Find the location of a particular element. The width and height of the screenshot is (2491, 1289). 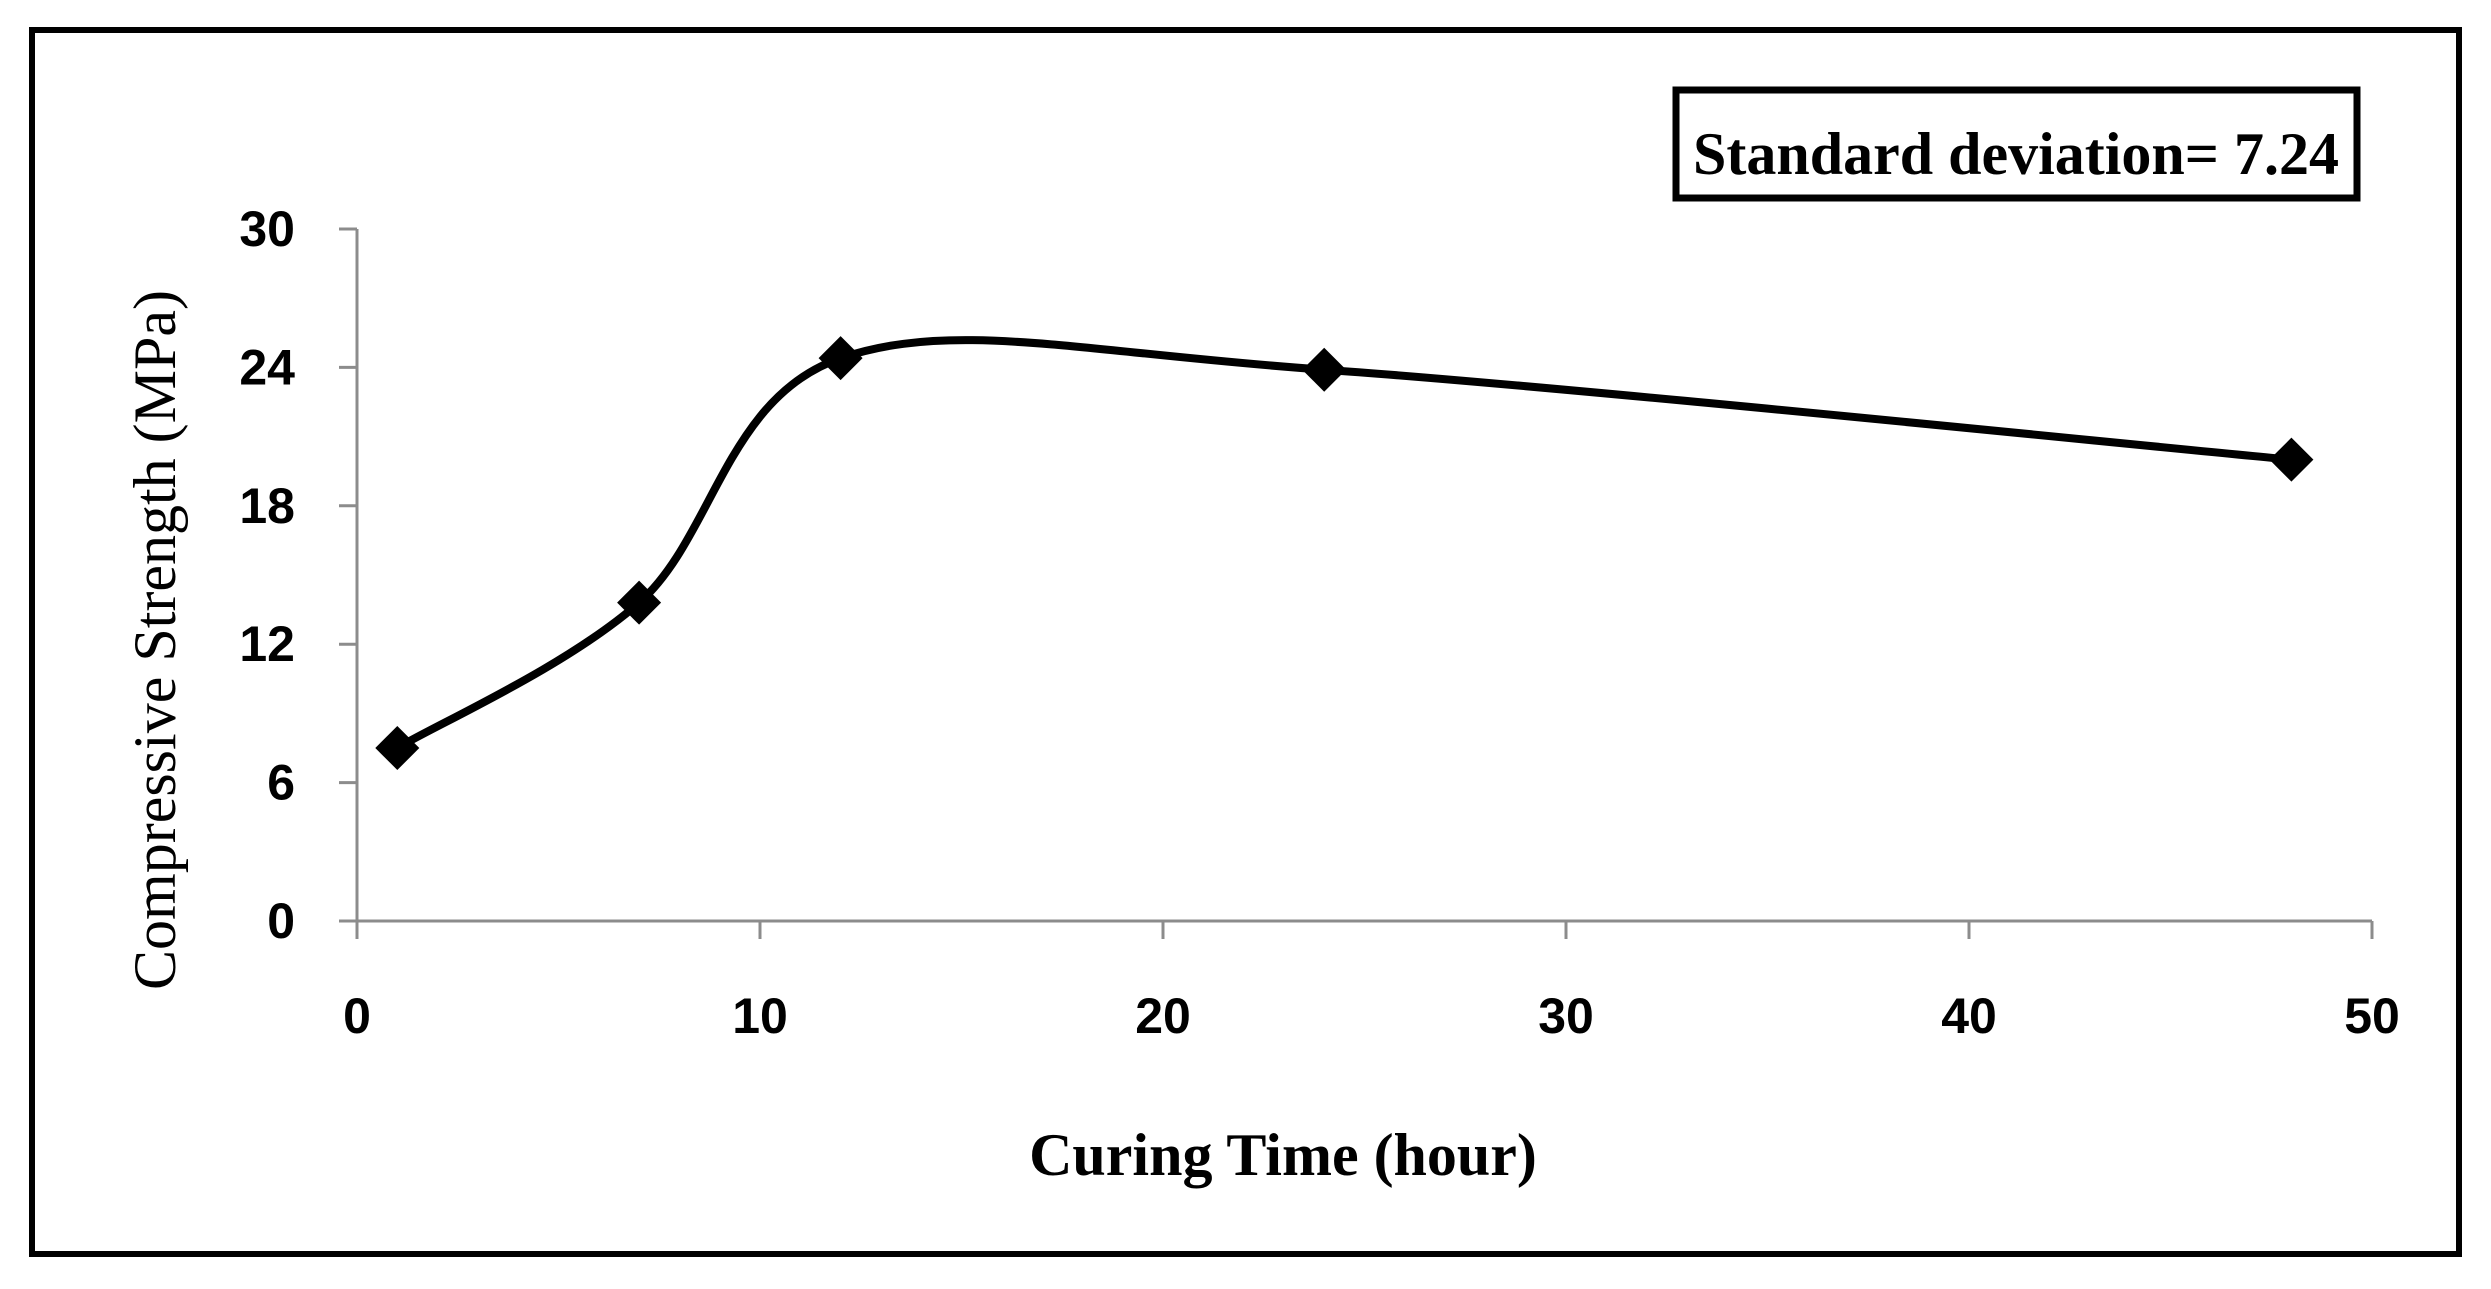

x-tick-label: 40 is located at coordinates (1969, 1016).